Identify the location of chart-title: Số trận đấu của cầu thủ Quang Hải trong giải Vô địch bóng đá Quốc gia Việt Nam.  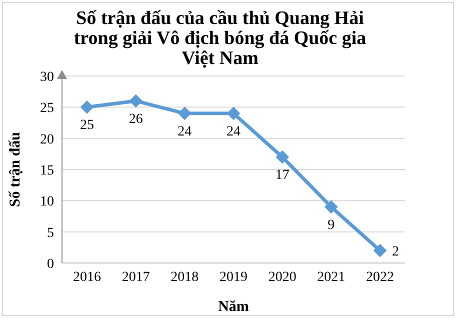
(220, 38).